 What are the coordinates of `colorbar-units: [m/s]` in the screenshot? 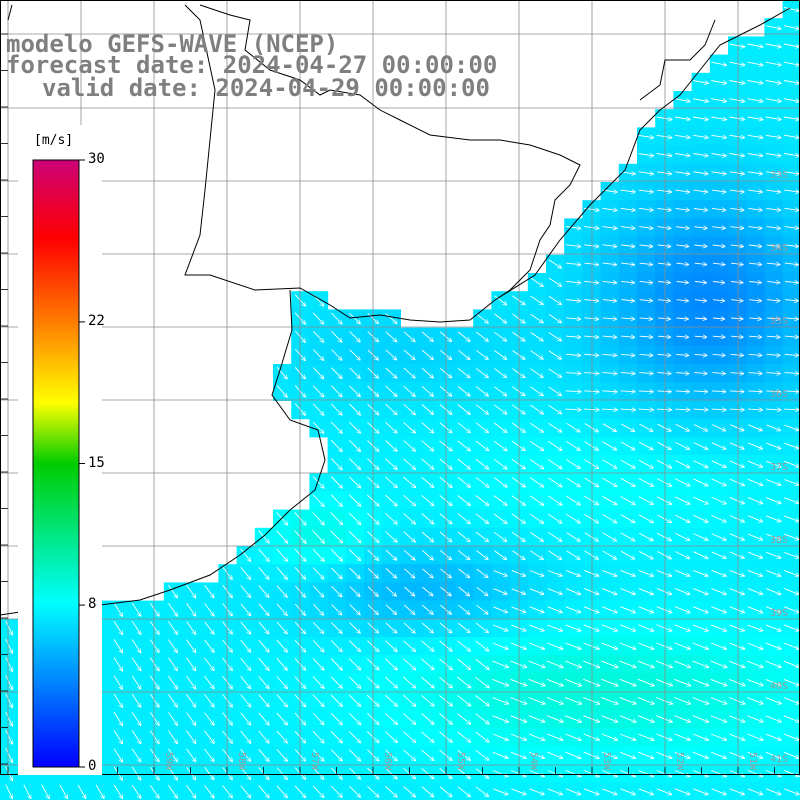 It's located at (54, 140).